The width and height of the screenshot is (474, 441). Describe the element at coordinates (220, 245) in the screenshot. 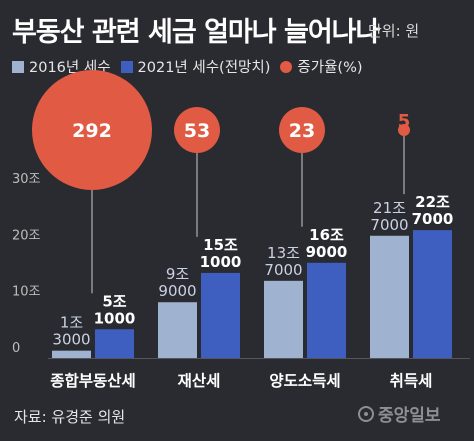

I see `label-2021-top-1: 15조` at that location.